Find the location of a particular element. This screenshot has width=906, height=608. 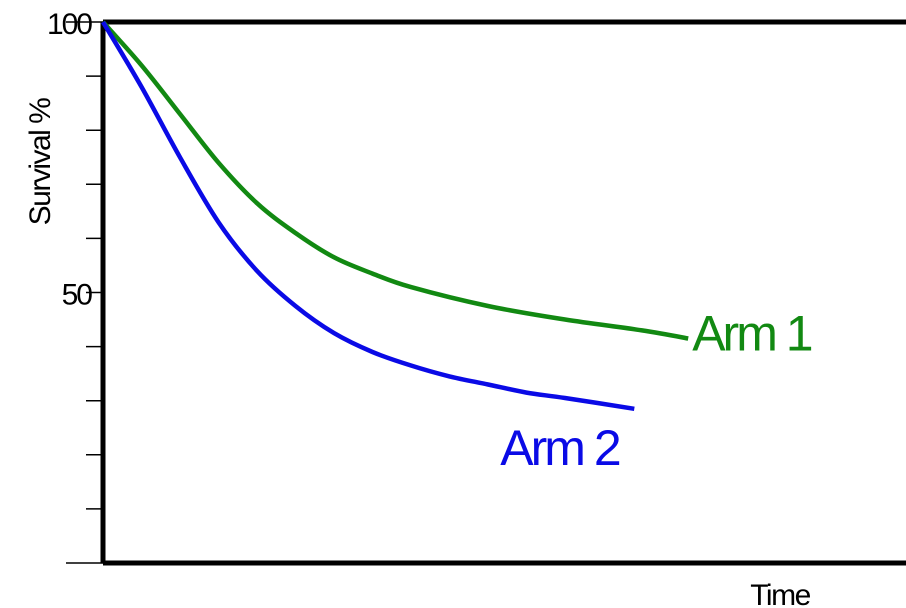

series-label-1: Arm 1 is located at coordinates (752, 333).